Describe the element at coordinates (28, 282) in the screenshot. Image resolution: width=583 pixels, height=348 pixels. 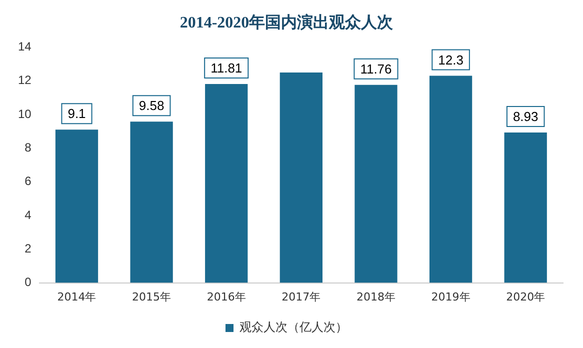
I see `y-tick-label: 0` at that location.